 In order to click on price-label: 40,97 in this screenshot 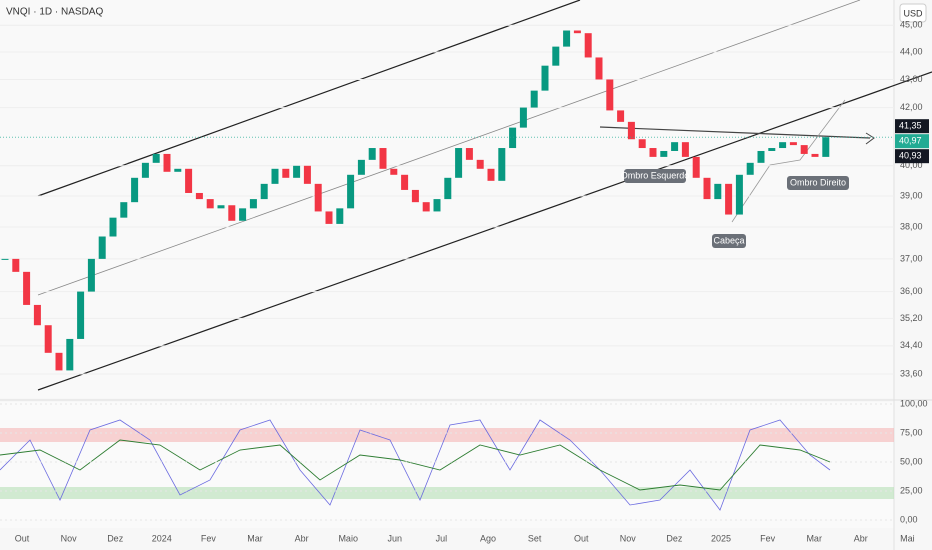, I will do `click(910, 141)`.